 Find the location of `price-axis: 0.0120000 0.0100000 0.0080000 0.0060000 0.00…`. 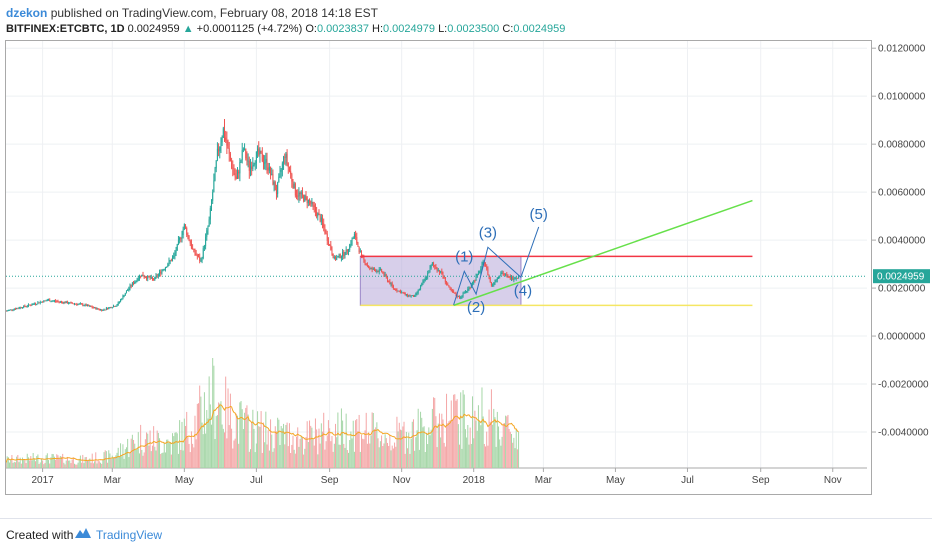

price-axis: 0.0120000 0.0100000 0.0080000 0.0060000 0.00… is located at coordinates (902, 267).